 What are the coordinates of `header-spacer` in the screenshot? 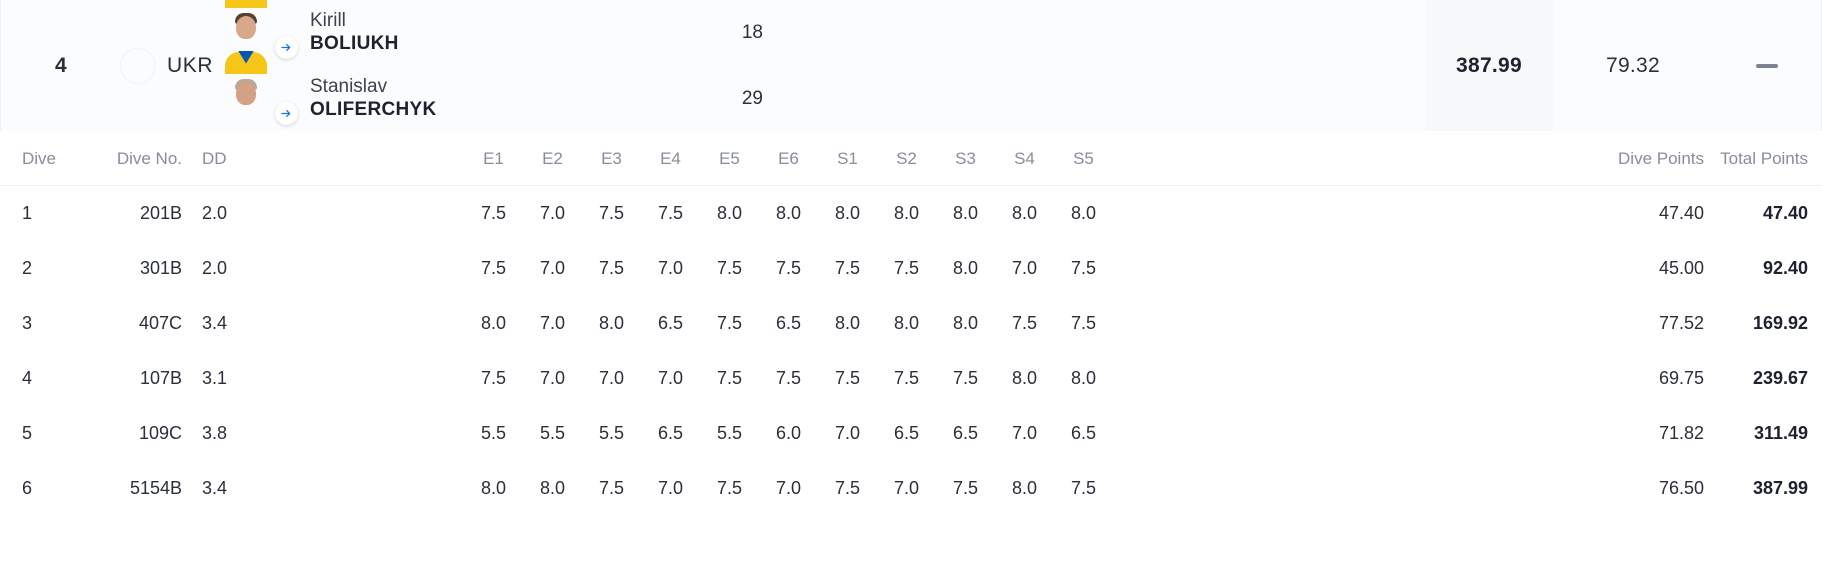 It's located at (1103, 65).